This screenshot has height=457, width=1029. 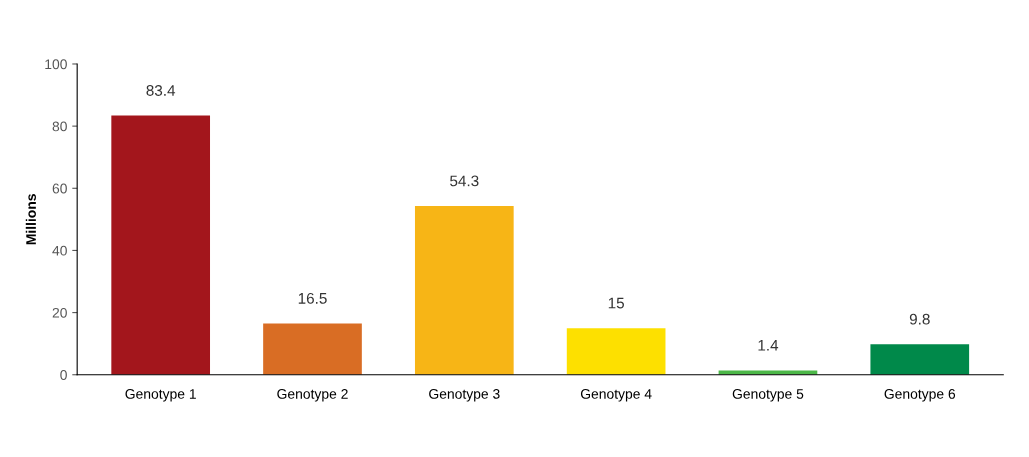 I want to click on x-tick-label: Genotype 6, so click(x=920, y=395).